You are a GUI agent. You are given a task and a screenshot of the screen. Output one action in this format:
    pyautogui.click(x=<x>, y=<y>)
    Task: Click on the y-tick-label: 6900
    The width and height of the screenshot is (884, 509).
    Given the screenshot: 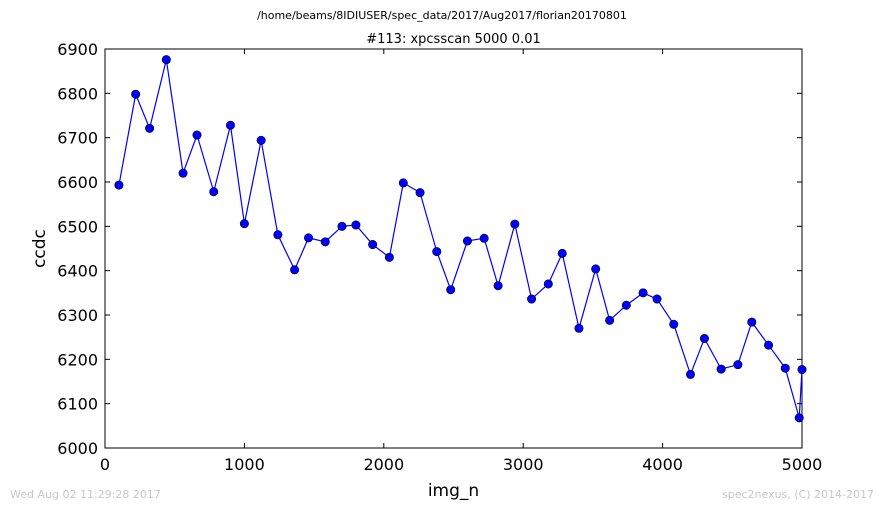 What is the action you would take?
    pyautogui.click(x=77, y=49)
    